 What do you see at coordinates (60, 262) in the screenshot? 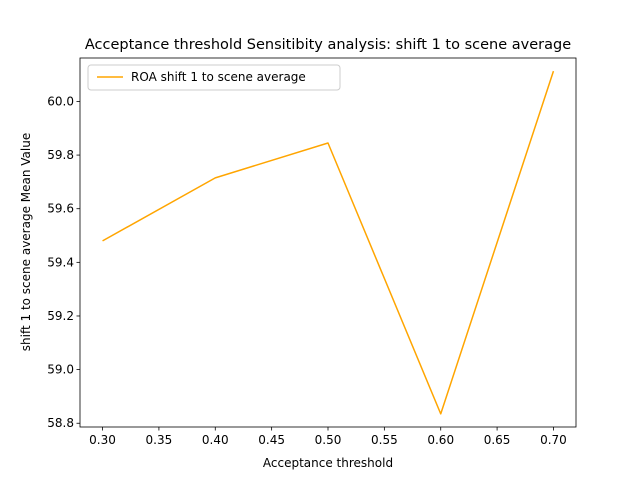
I see `y-tick-label: 59.4` at bounding box center [60, 262].